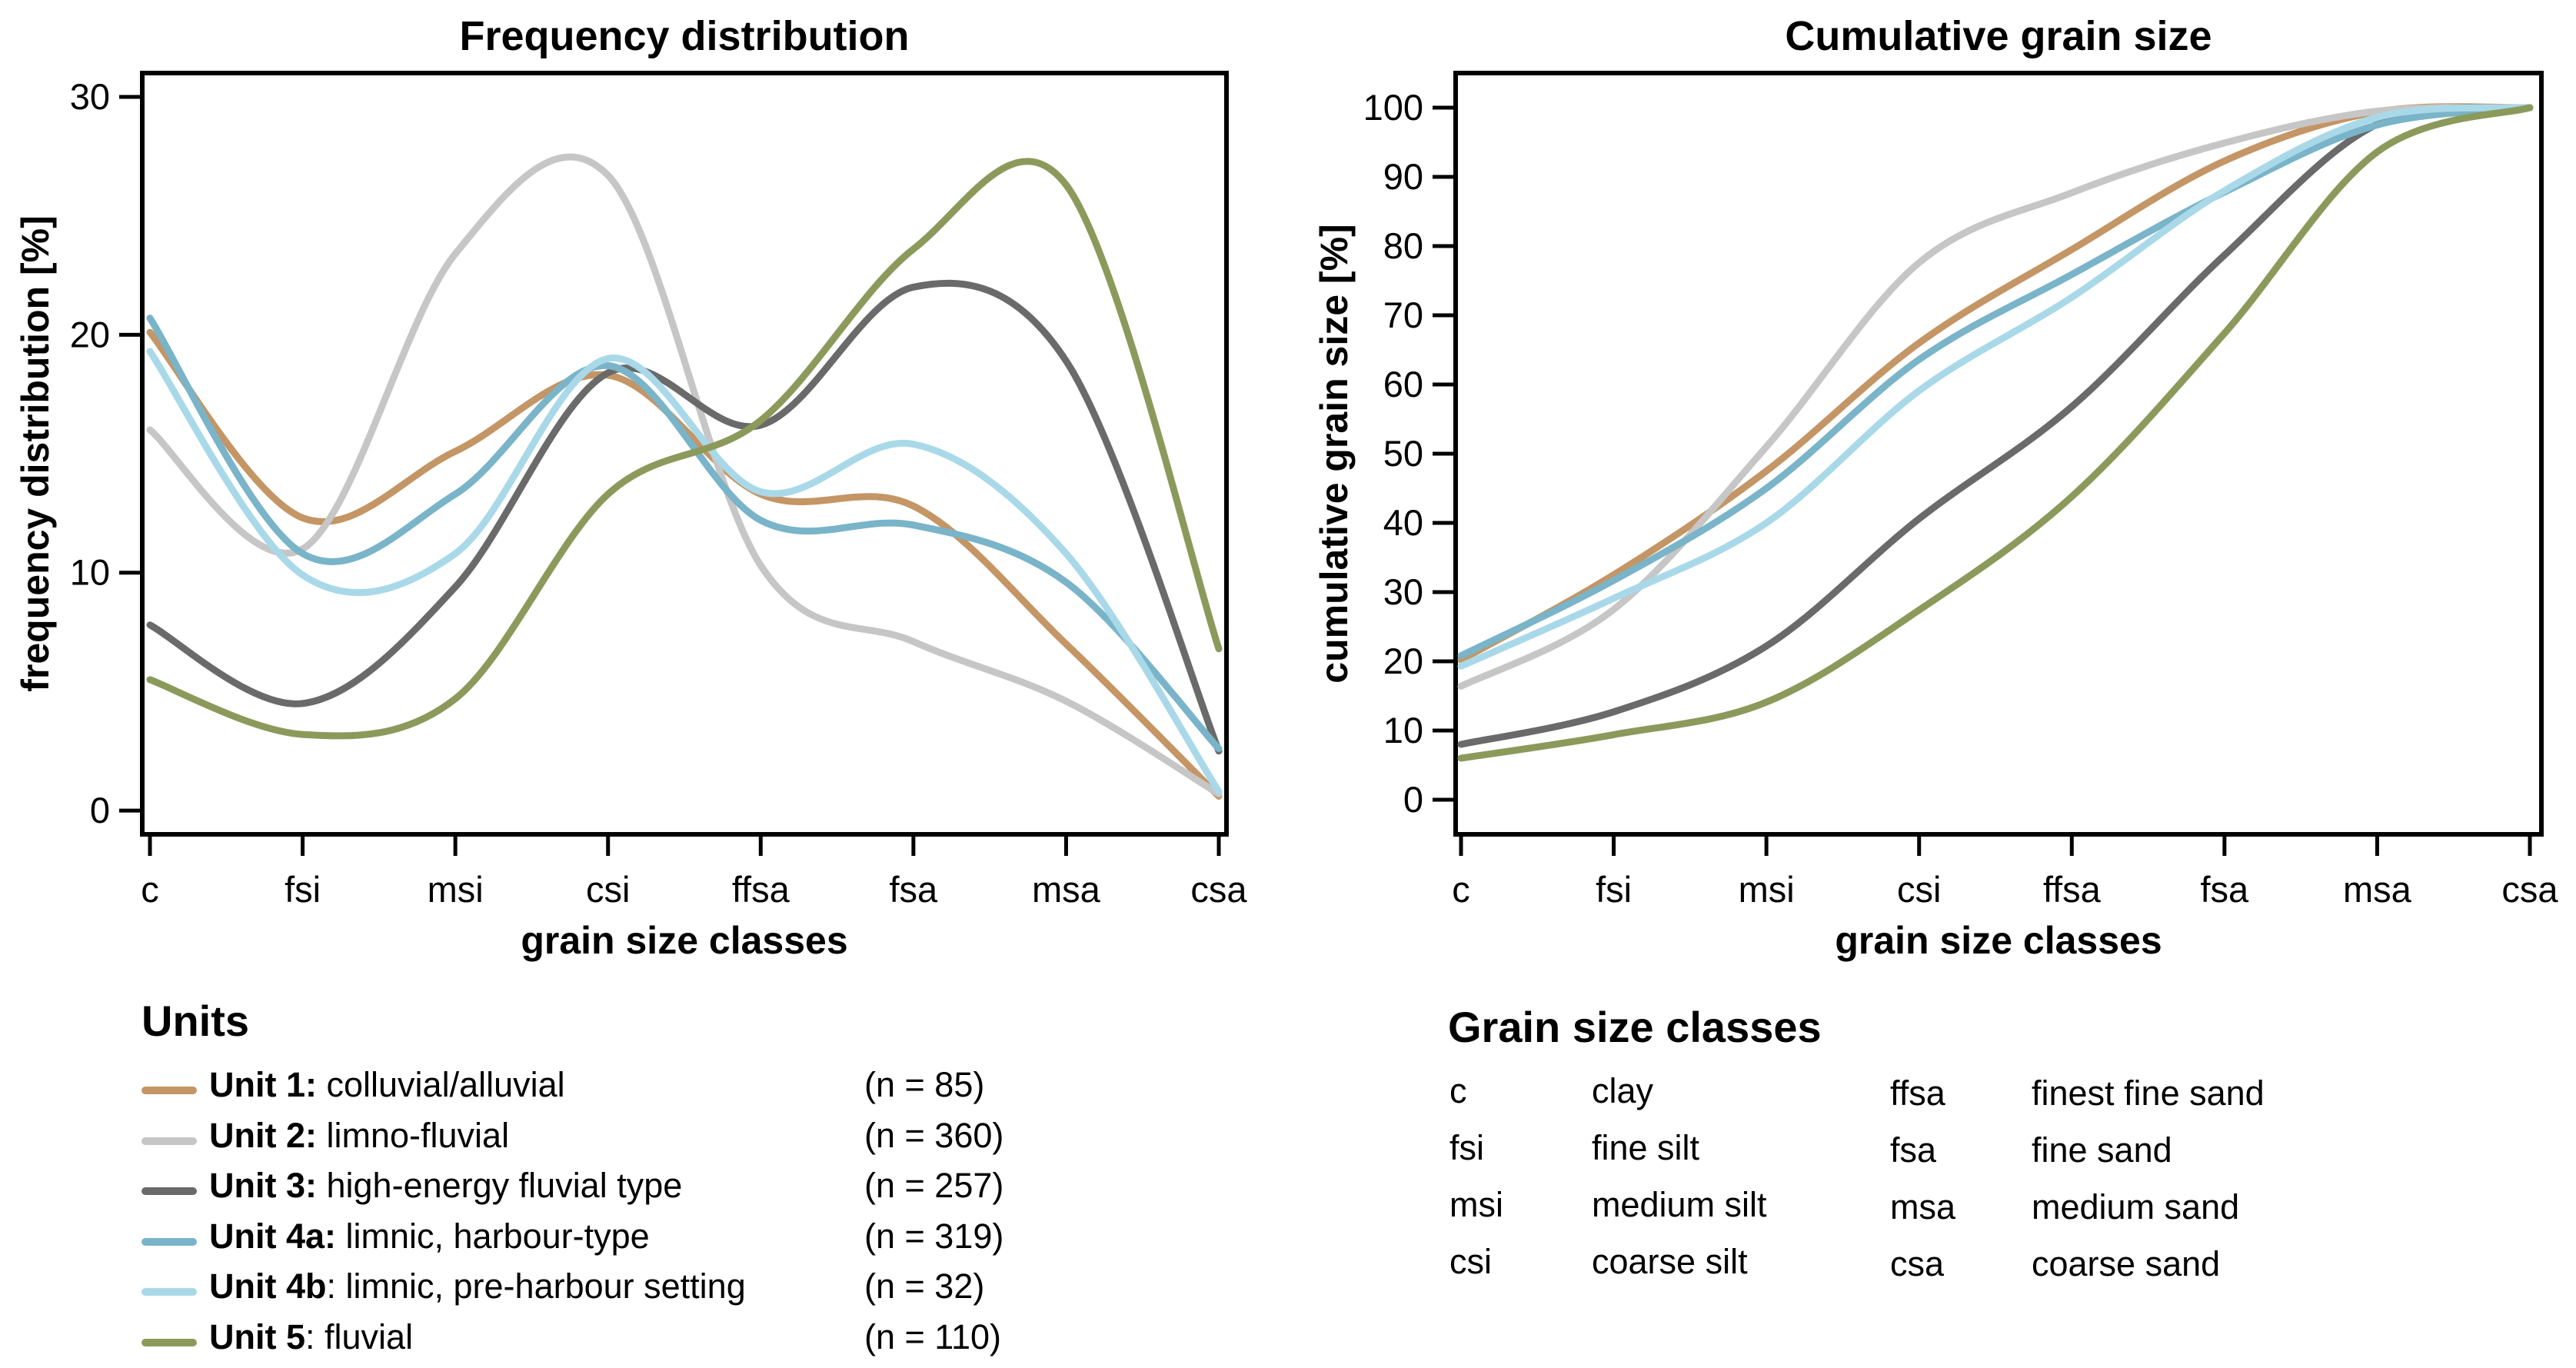 This screenshot has height=1368, width=2576. I want to click on cum-y-tick-label: 40, so click(1403, 522).